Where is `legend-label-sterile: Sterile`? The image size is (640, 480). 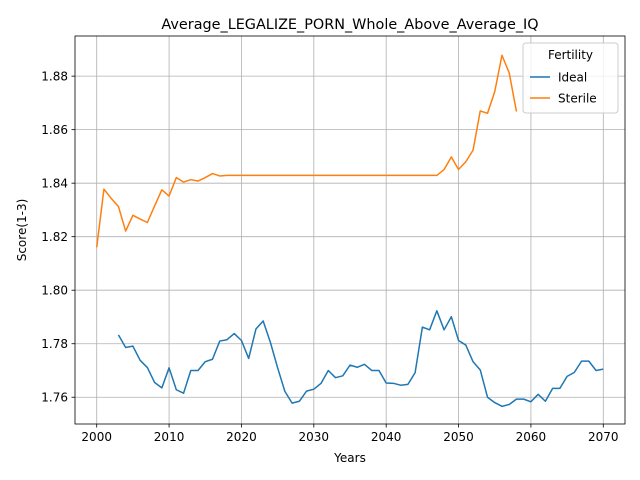
legend-label-sterile: Sterile is located at coordinates (577, 98).